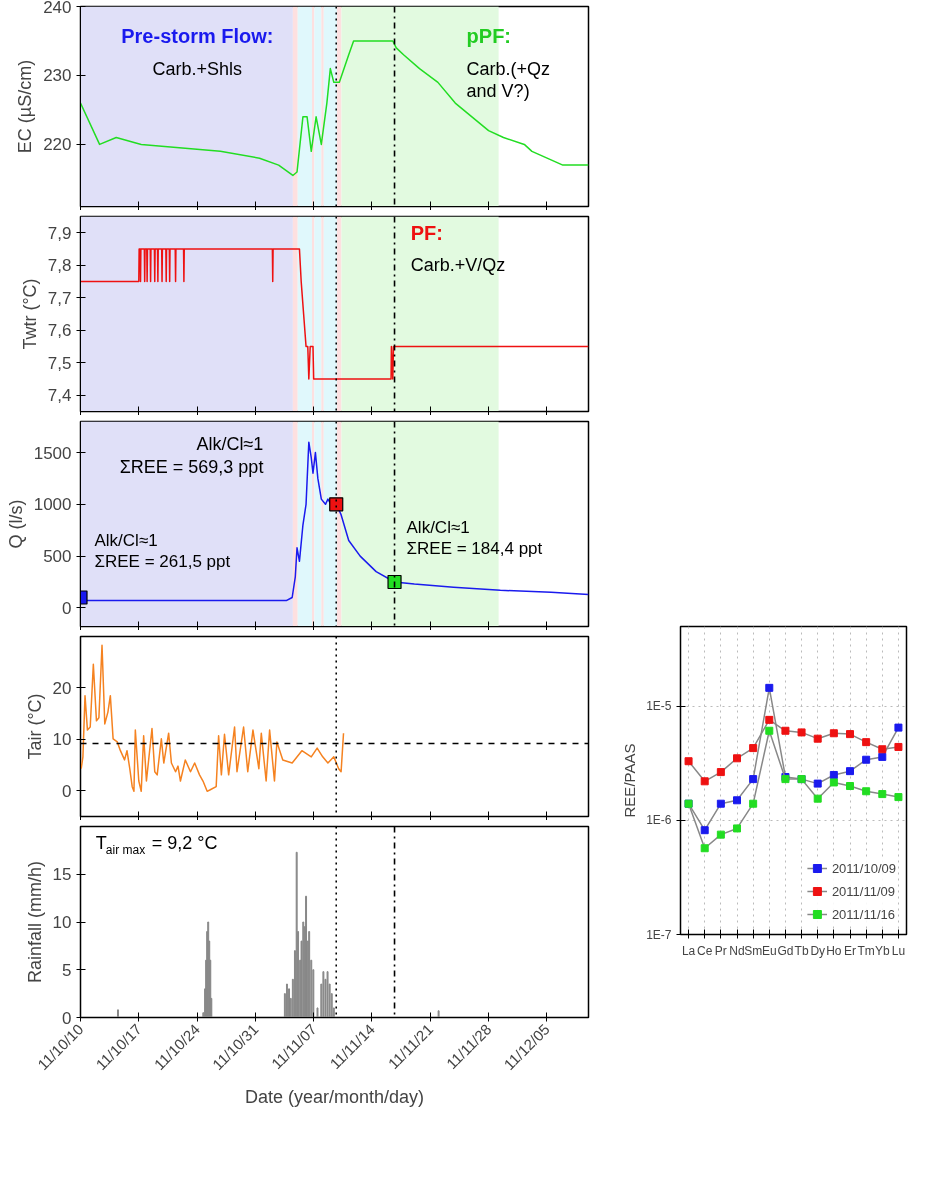 Image resolution: width=925 pixels, height=1178 pixels. I want to click on y-tick-label: 1E-5, so click(659, 706).